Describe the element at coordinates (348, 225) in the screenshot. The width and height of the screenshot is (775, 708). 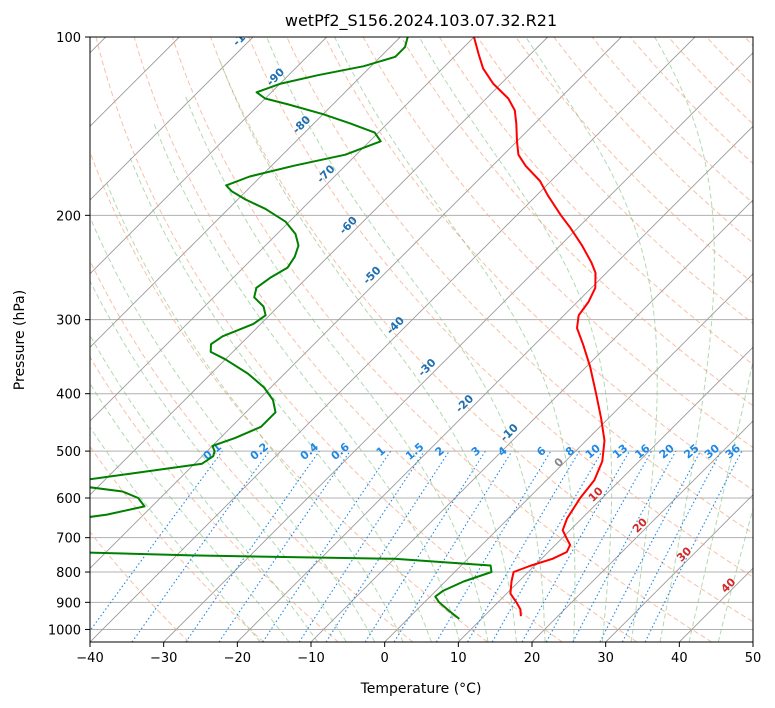
I see `isotherm-value-label: -60` at that location.